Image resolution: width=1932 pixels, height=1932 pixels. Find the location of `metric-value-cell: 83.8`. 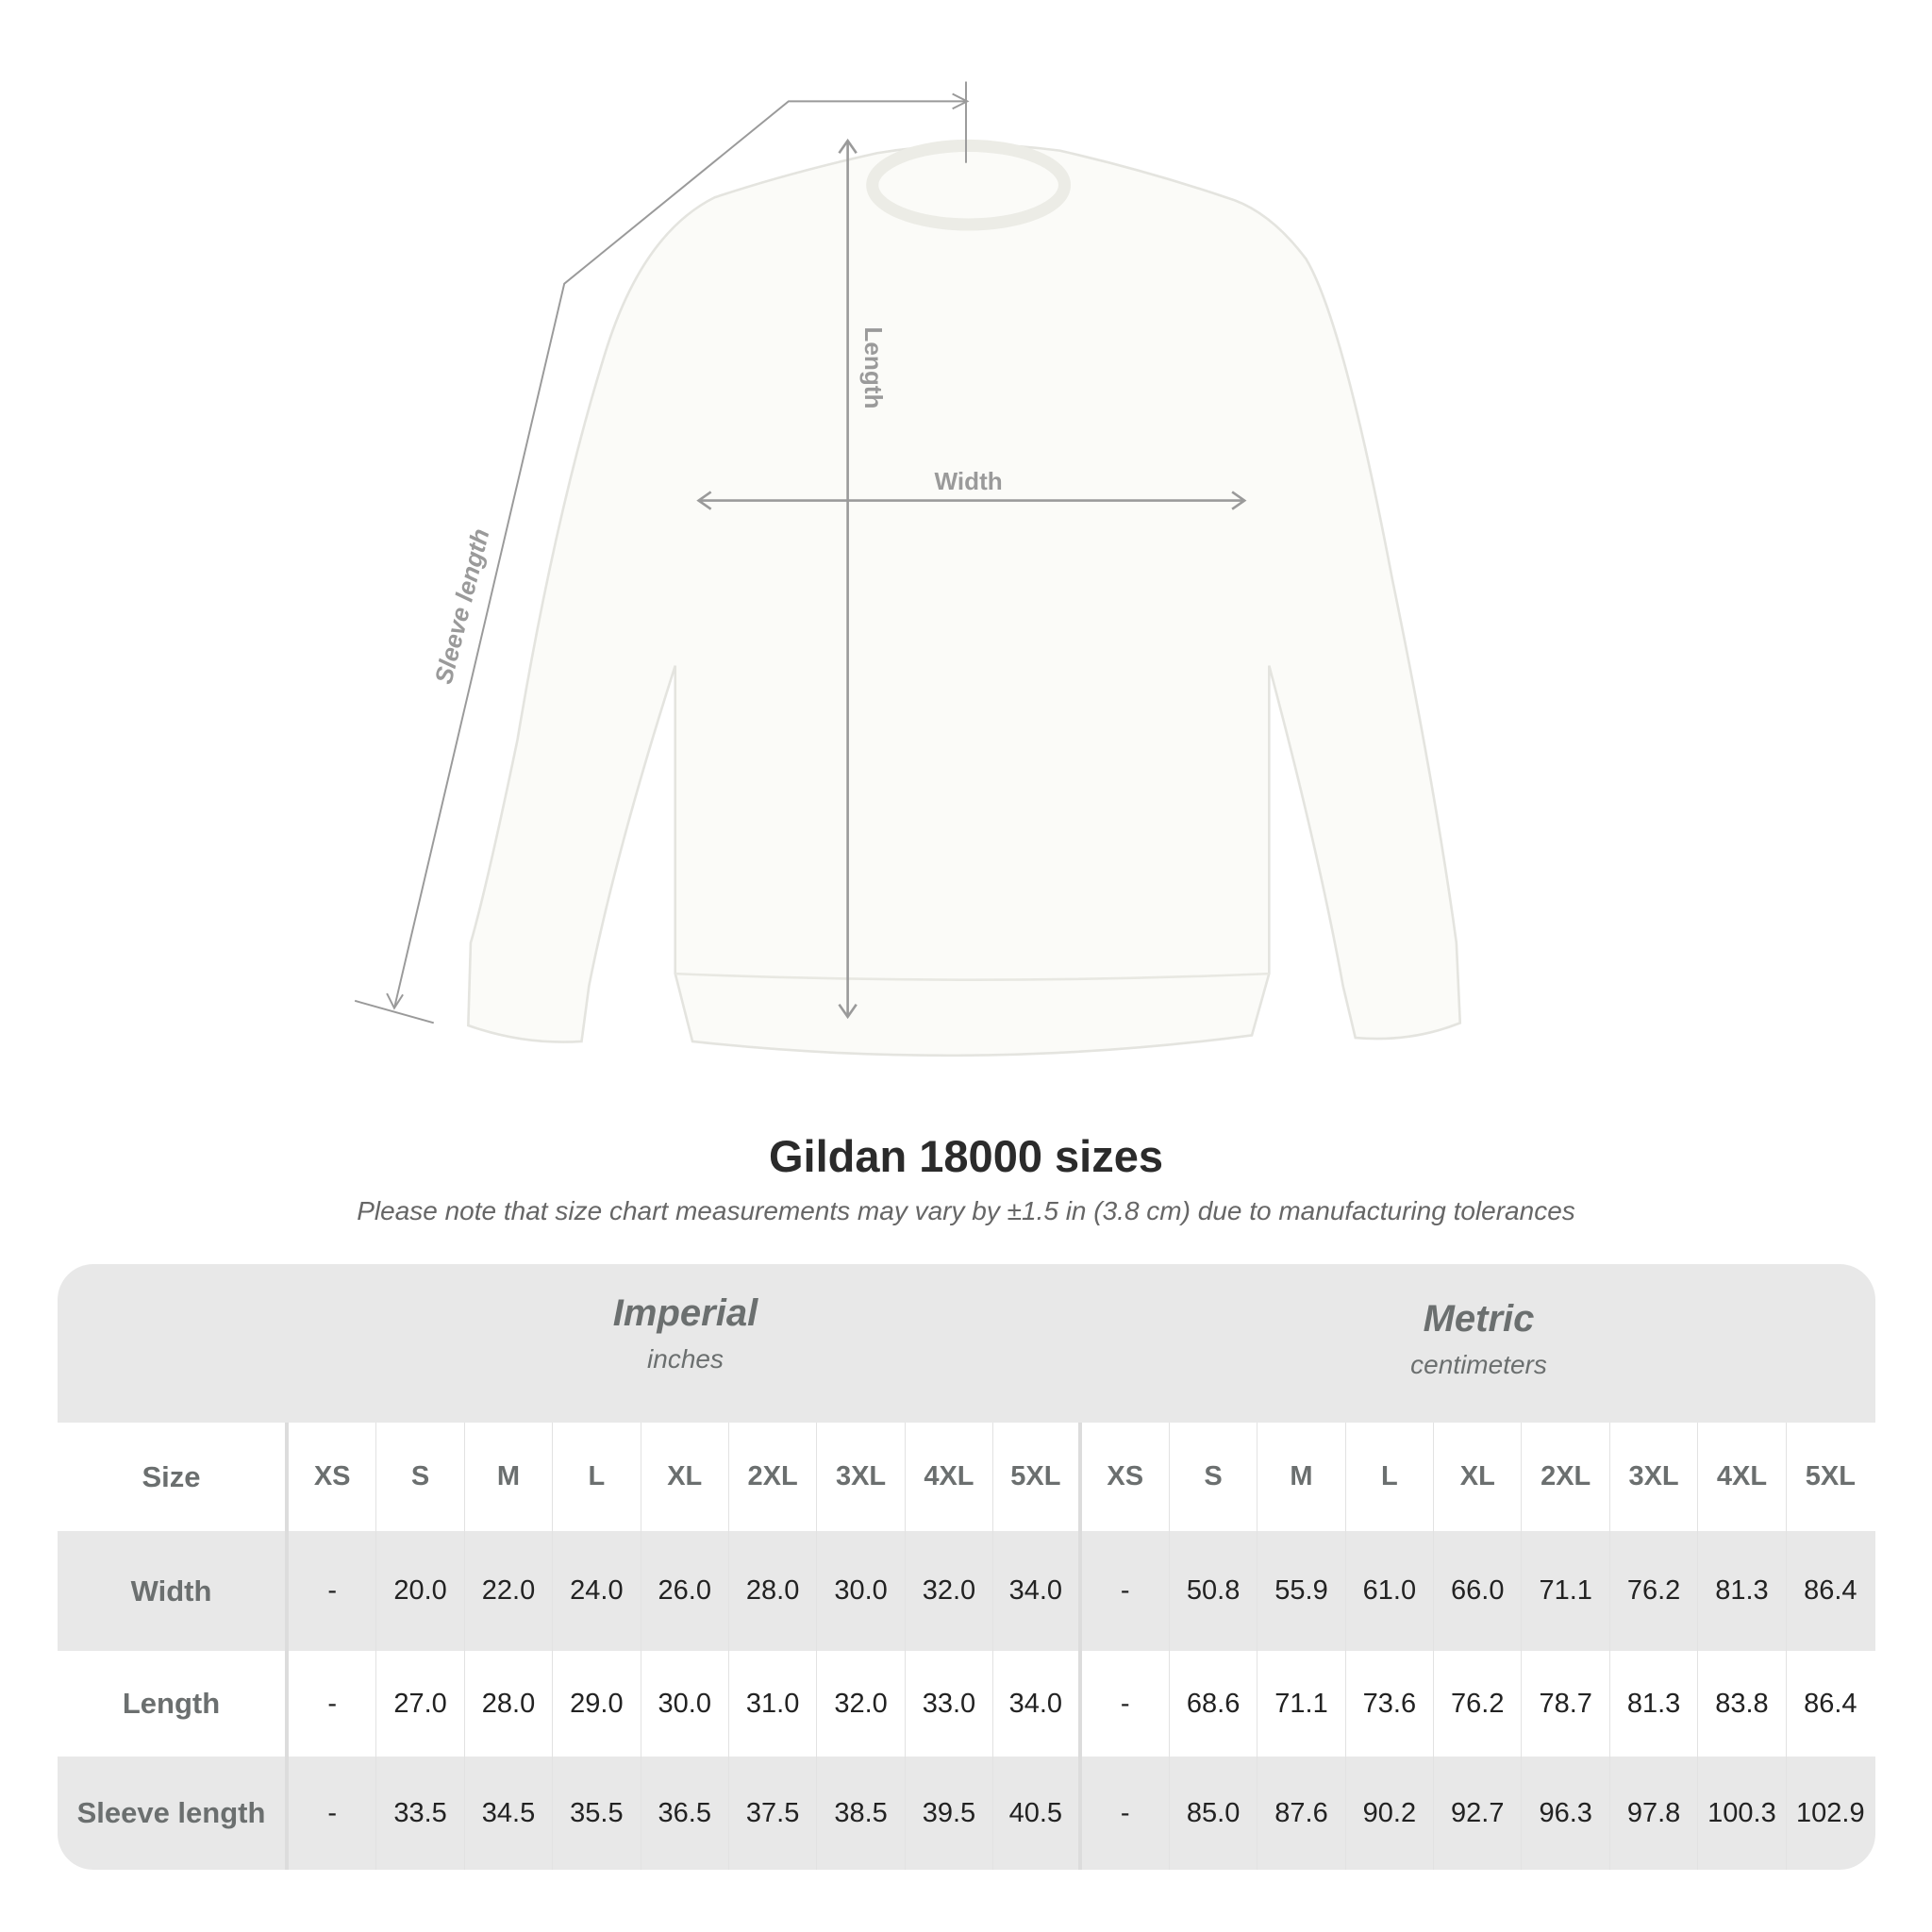

metric-value-cell: 83.8 is located at coordinates (1743, 1704).